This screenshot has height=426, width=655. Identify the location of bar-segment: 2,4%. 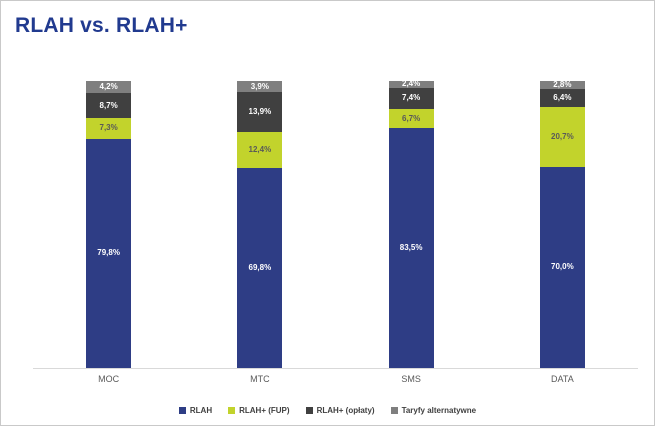
(411, 84).